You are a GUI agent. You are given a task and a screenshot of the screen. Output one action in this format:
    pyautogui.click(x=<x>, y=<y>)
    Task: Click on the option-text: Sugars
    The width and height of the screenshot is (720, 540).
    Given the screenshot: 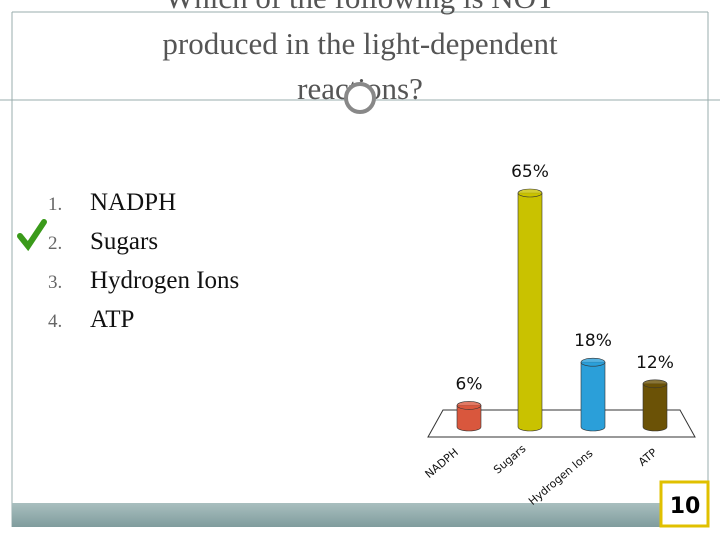 What is the action you would take?
    pyautogui.click(x=124, y=241)
    